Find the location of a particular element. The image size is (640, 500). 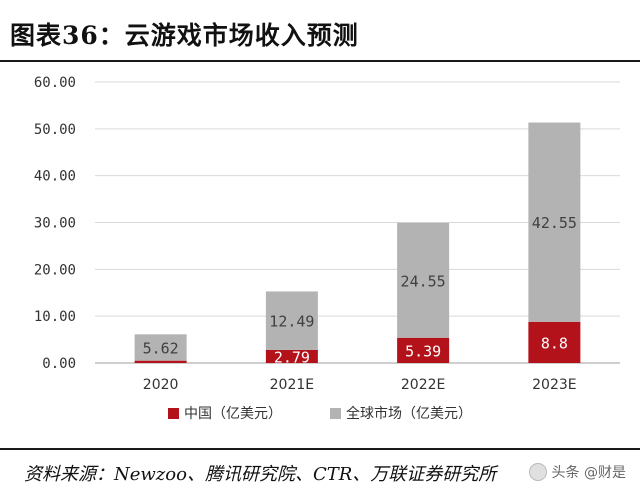

source-bar: 资料来源：Newzoo、腾讯研究院、CTR、万联证券研究所 is located at coordinates (320, 474).